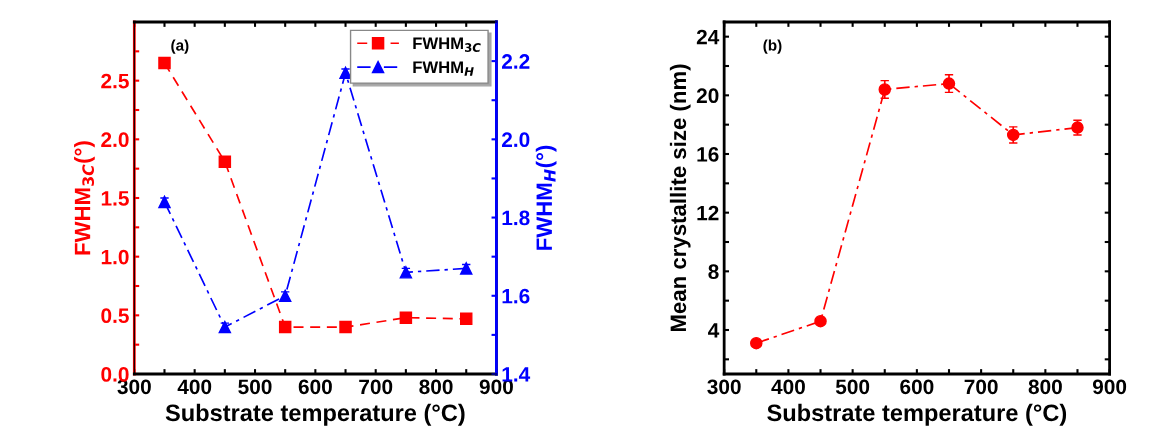 Image resolution: width=1168 pixels, height=440 pixels. I want to click on y2-tick-label: 1.6, so click(516, 296).